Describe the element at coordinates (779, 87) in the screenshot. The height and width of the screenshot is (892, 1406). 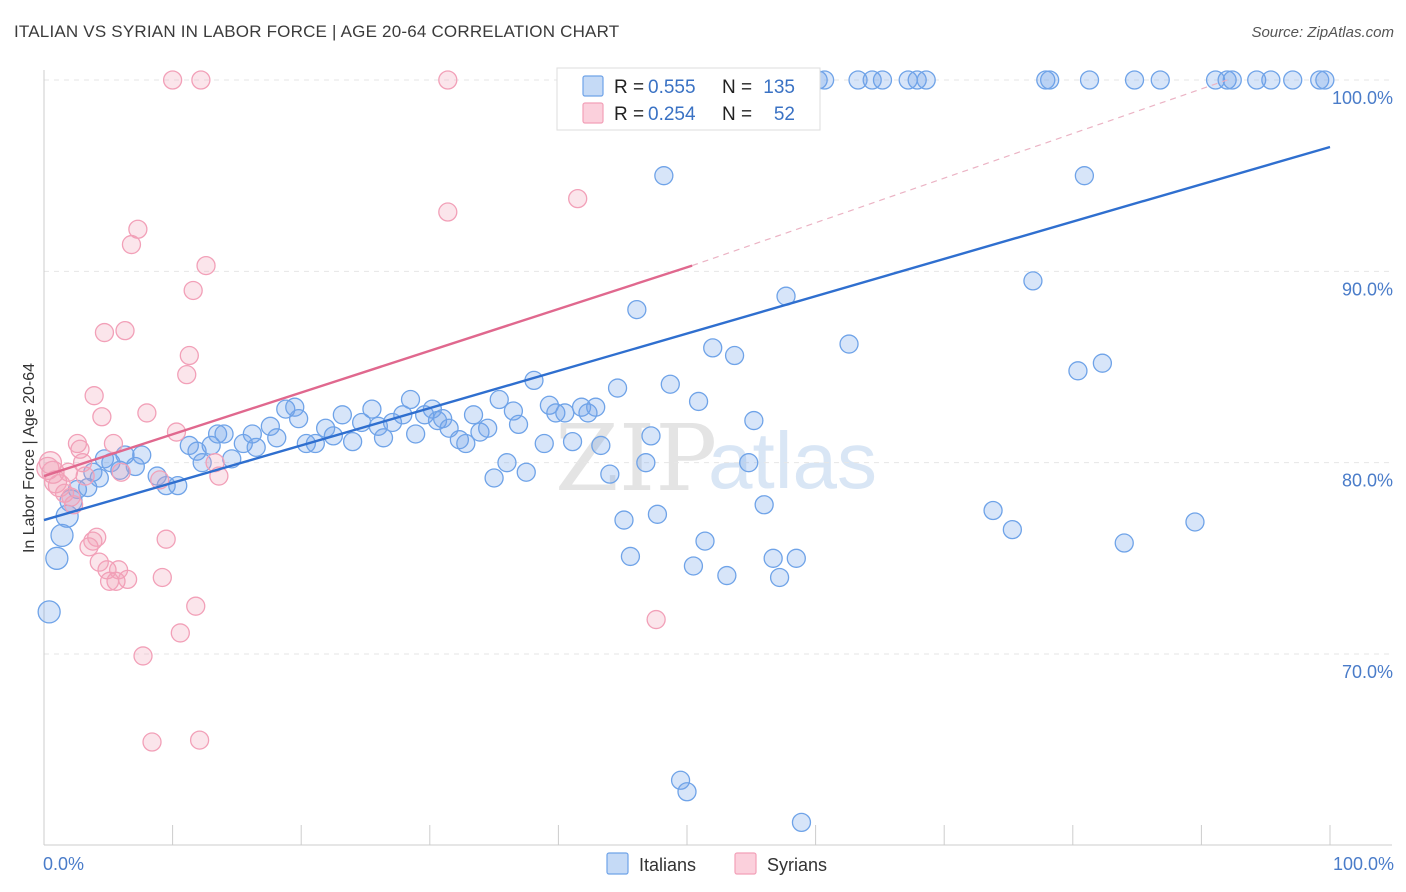
I see `legend-n-italians: 135` at that location.